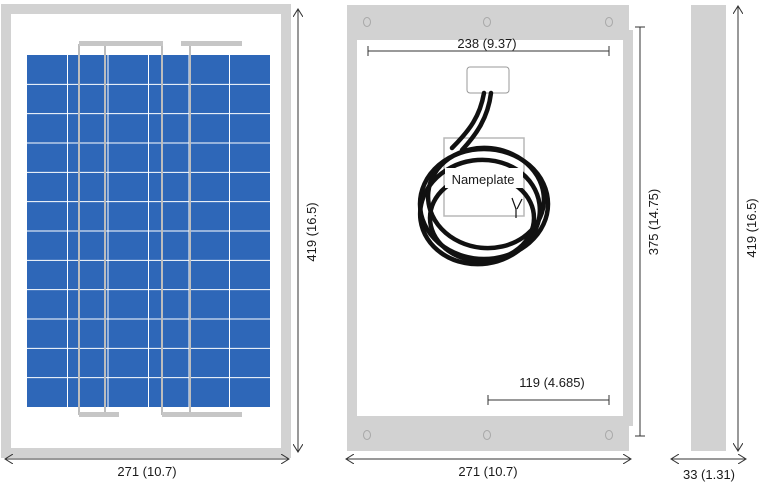  What do you see at coordinates (708, 228) in the screenshot?
I see `side-profile` at bounding box center [708, 228].